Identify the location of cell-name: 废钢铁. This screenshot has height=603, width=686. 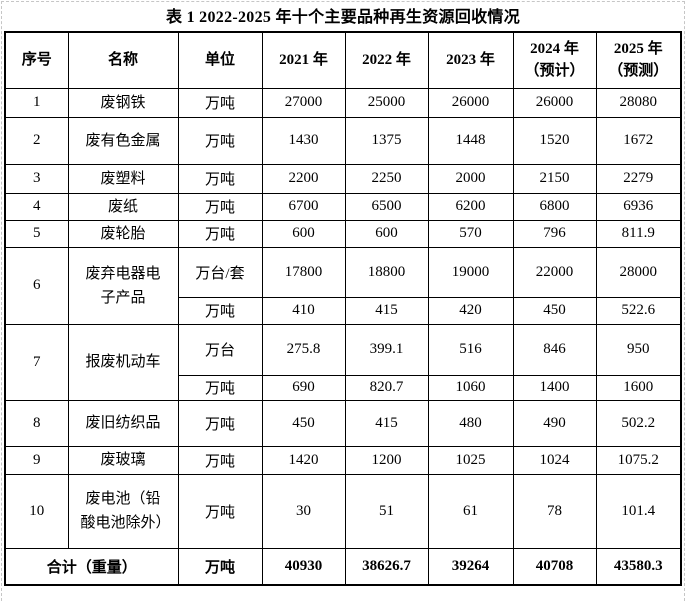
(123, 102).